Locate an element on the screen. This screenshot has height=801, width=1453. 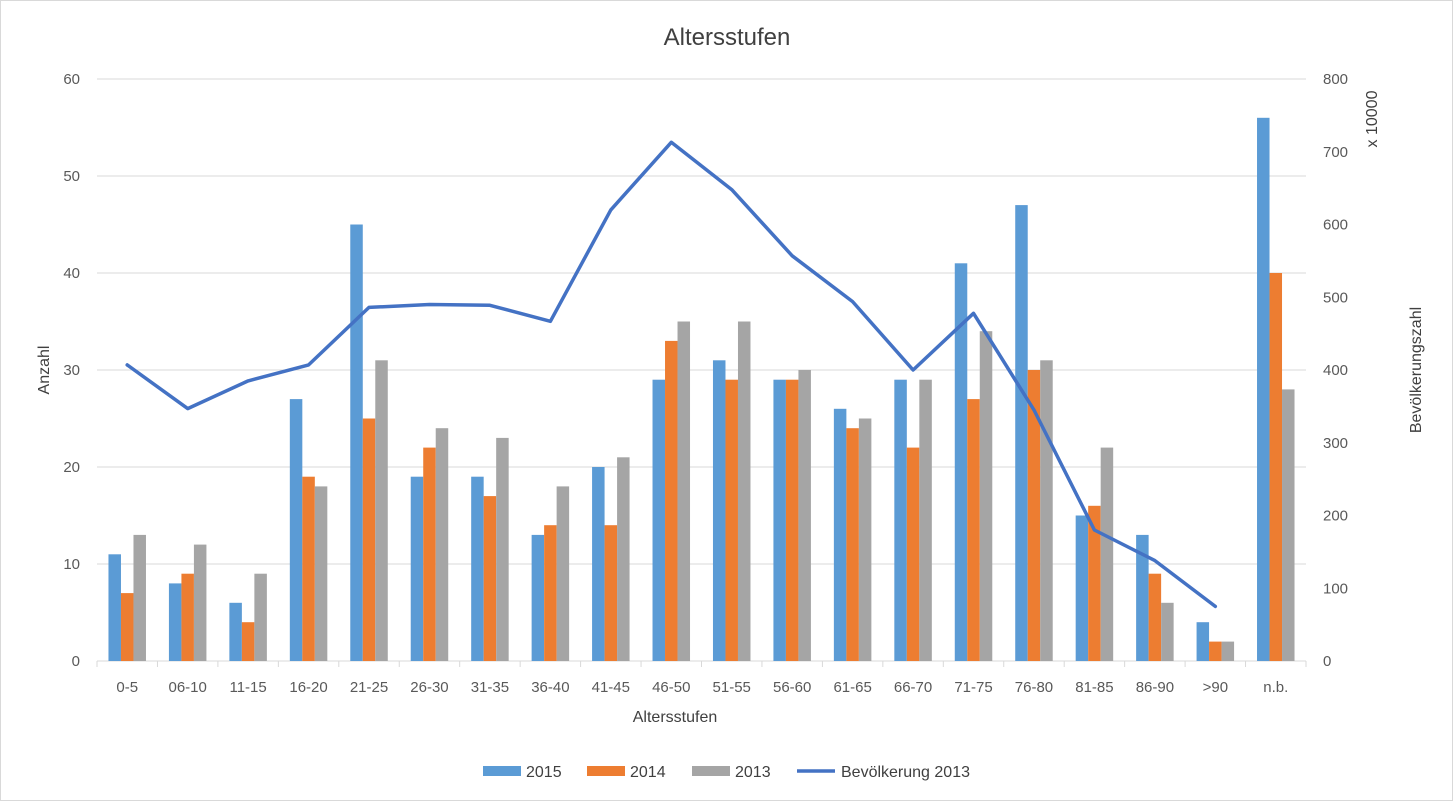
x-tick-label: 71-75 is located at coordinates (973, 687).